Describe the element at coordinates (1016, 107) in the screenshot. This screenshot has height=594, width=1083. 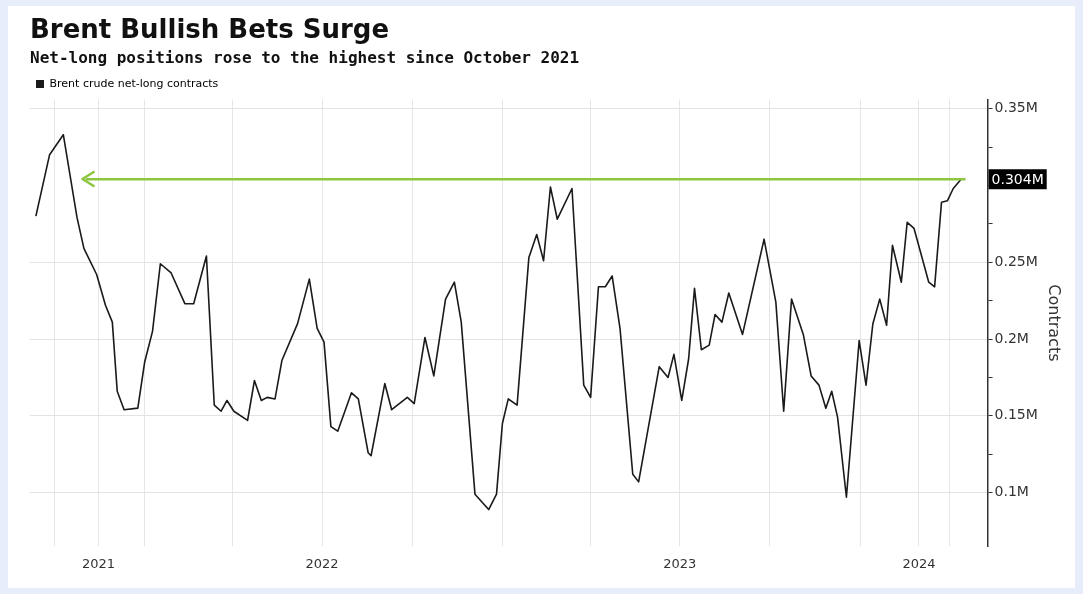
I see `y-tick-label: 0.35M` at that location.